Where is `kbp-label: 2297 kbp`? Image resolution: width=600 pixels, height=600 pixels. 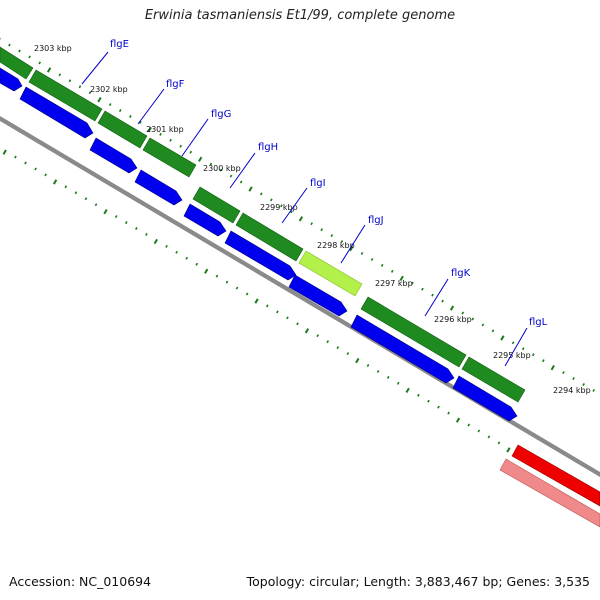
kbp-label: 2297 kbp is located at coordinates (394, 283).